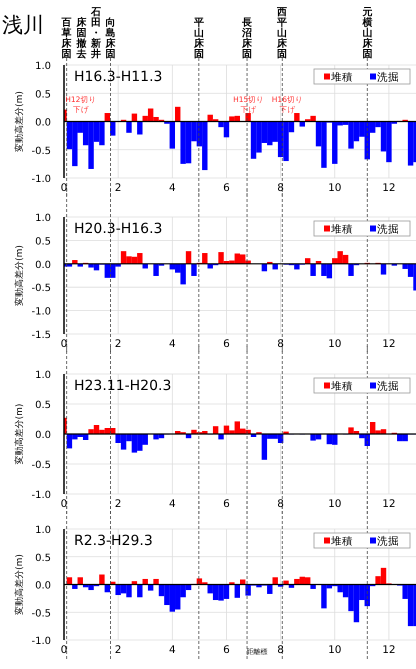  What do you see at coordinates (247, 38) in the screenshot?
I see `ref-line-label: 長沼床固` at bounding box center [247, 38].